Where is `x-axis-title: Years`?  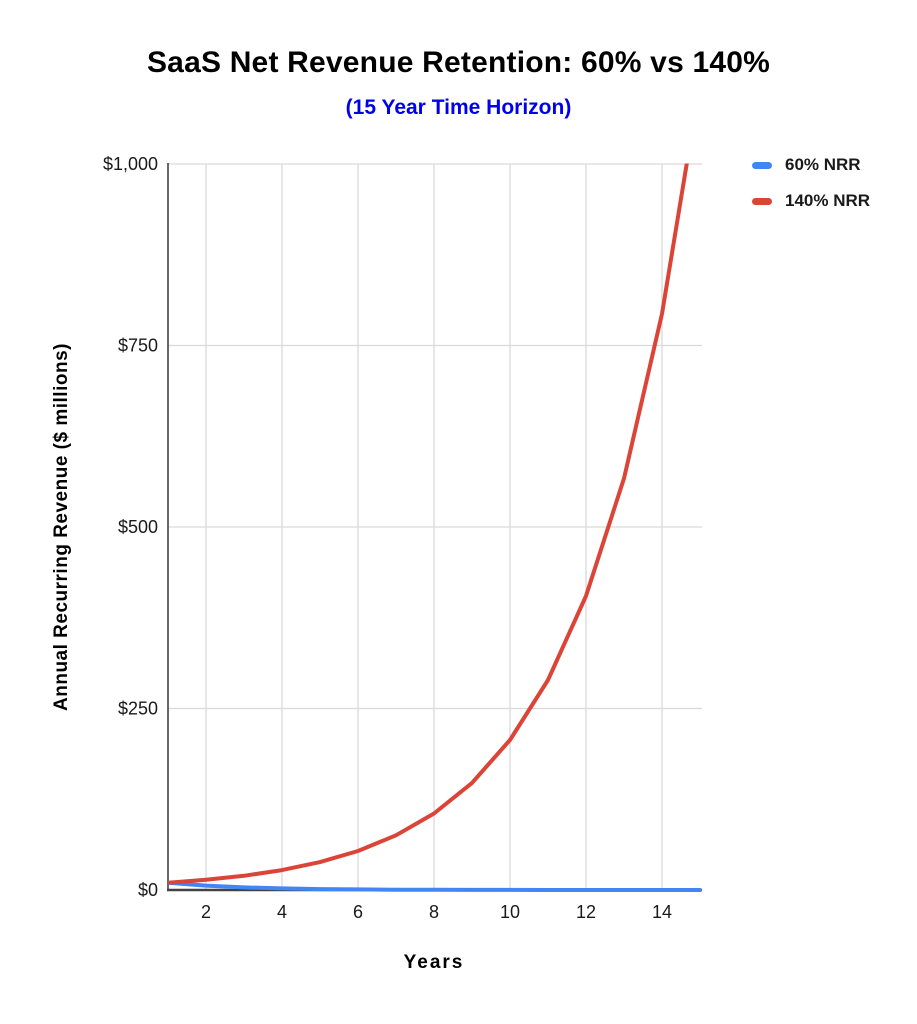 x-axis-title: Years is located at coordinates (434, 962).